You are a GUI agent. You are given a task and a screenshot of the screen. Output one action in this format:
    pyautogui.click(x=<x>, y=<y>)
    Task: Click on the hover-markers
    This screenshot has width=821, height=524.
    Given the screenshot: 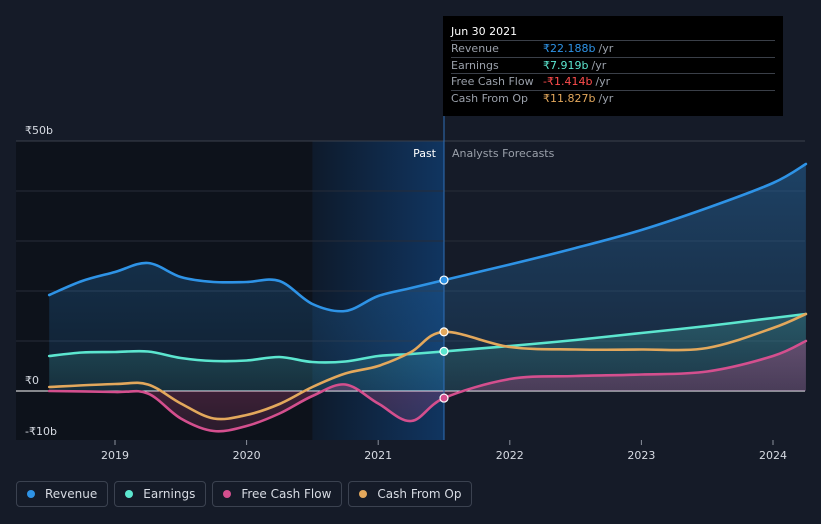 What is the action you would take?
    pyautogui.click(x=444, y=339)
    